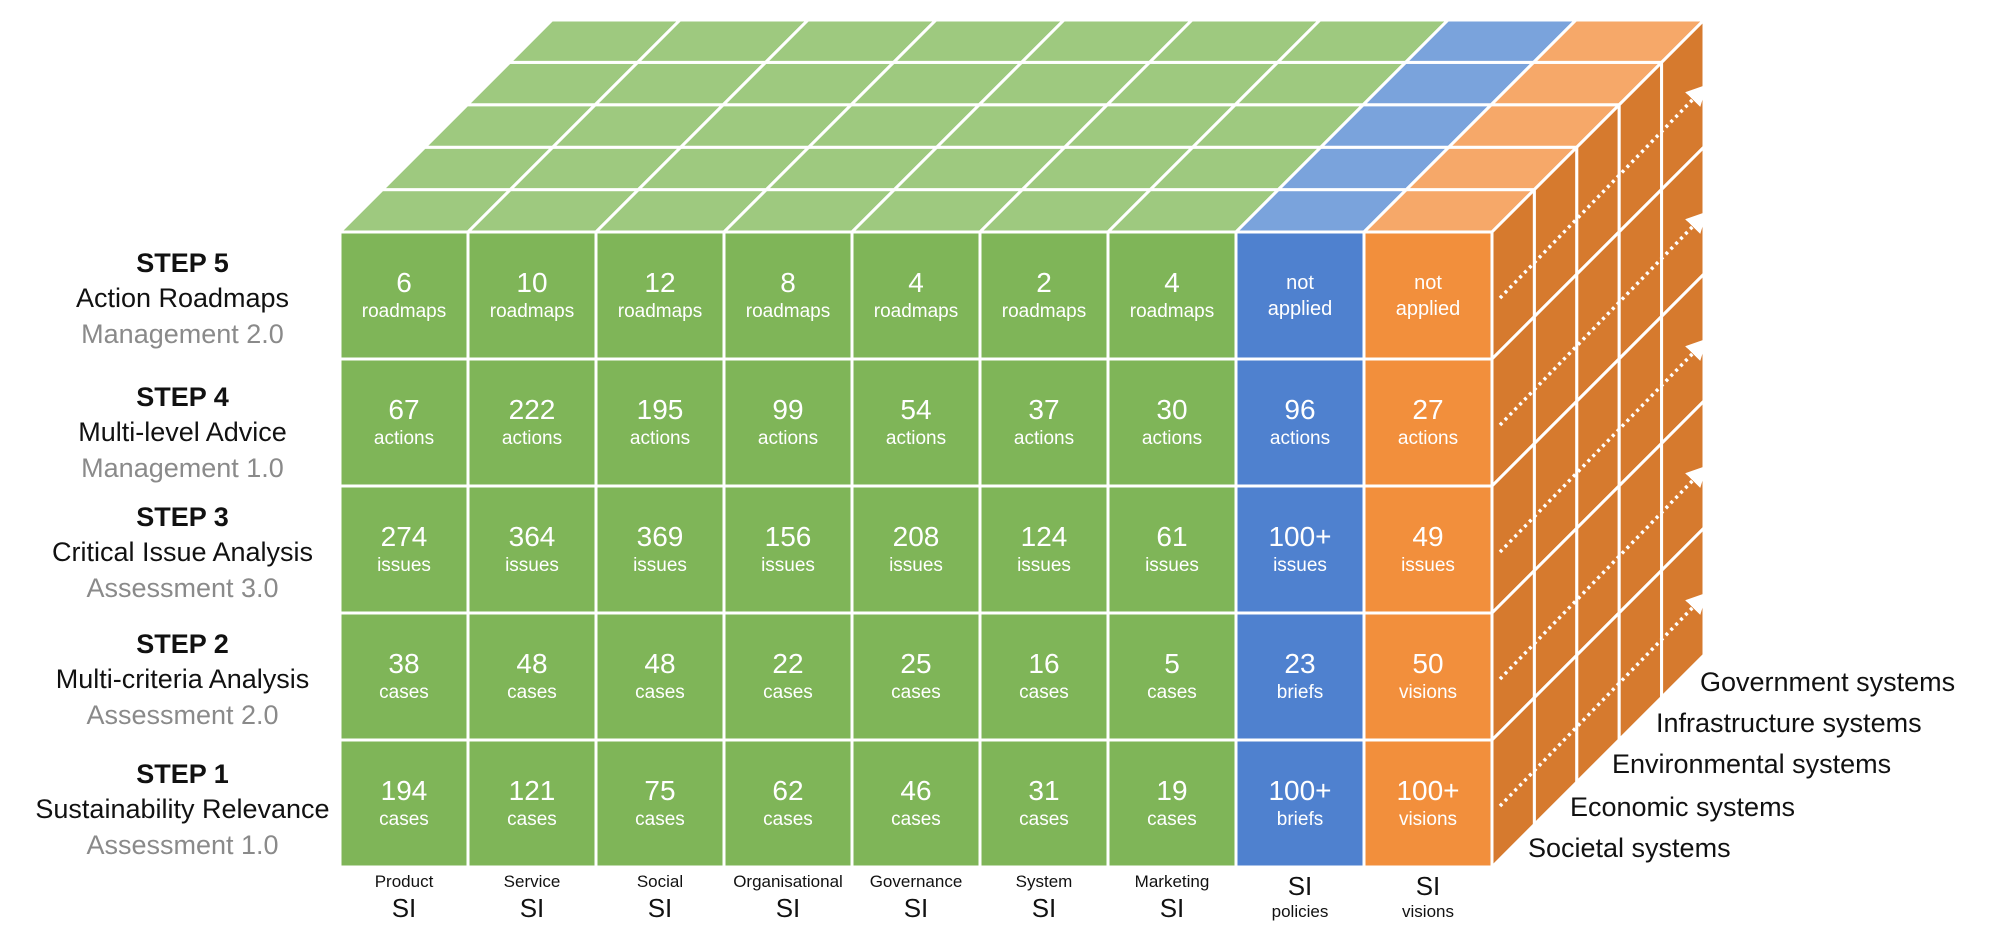  I want to click on step-subtitle: Management 1.0, so click(182, 468).